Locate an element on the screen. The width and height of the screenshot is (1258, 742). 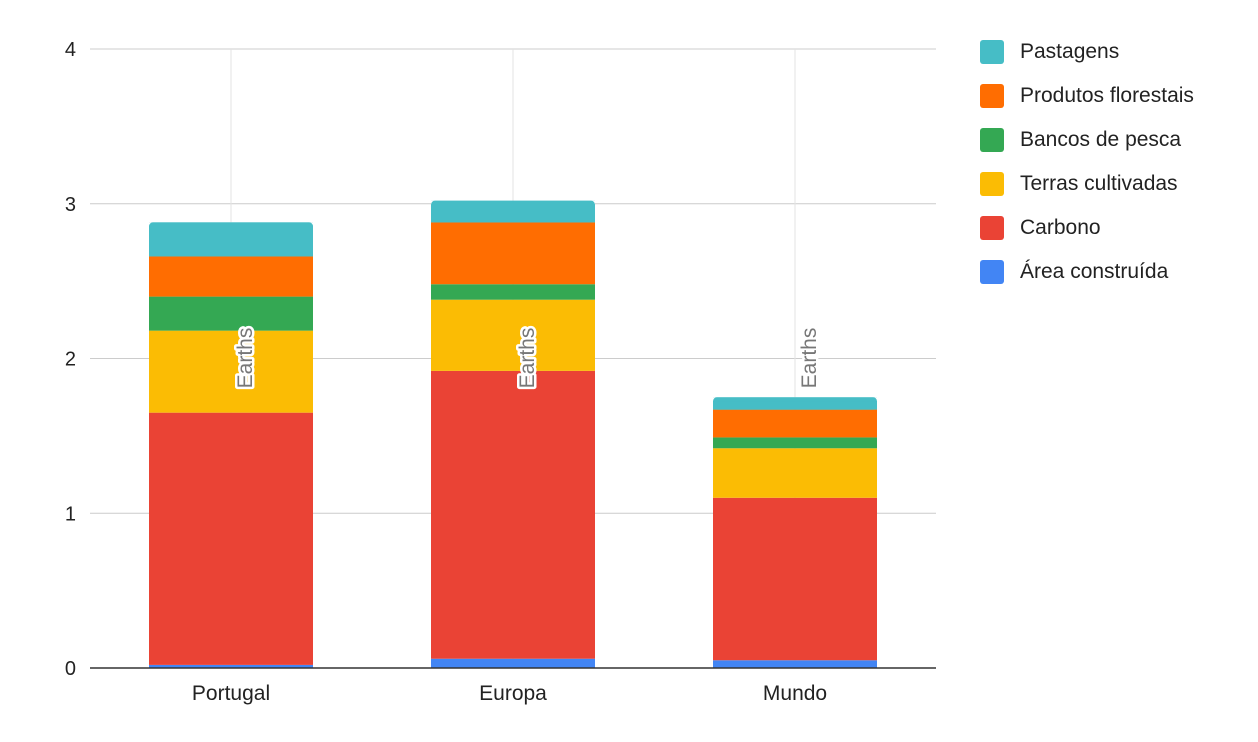
legend-label: Área construída is located at coordinates (1094, 271).